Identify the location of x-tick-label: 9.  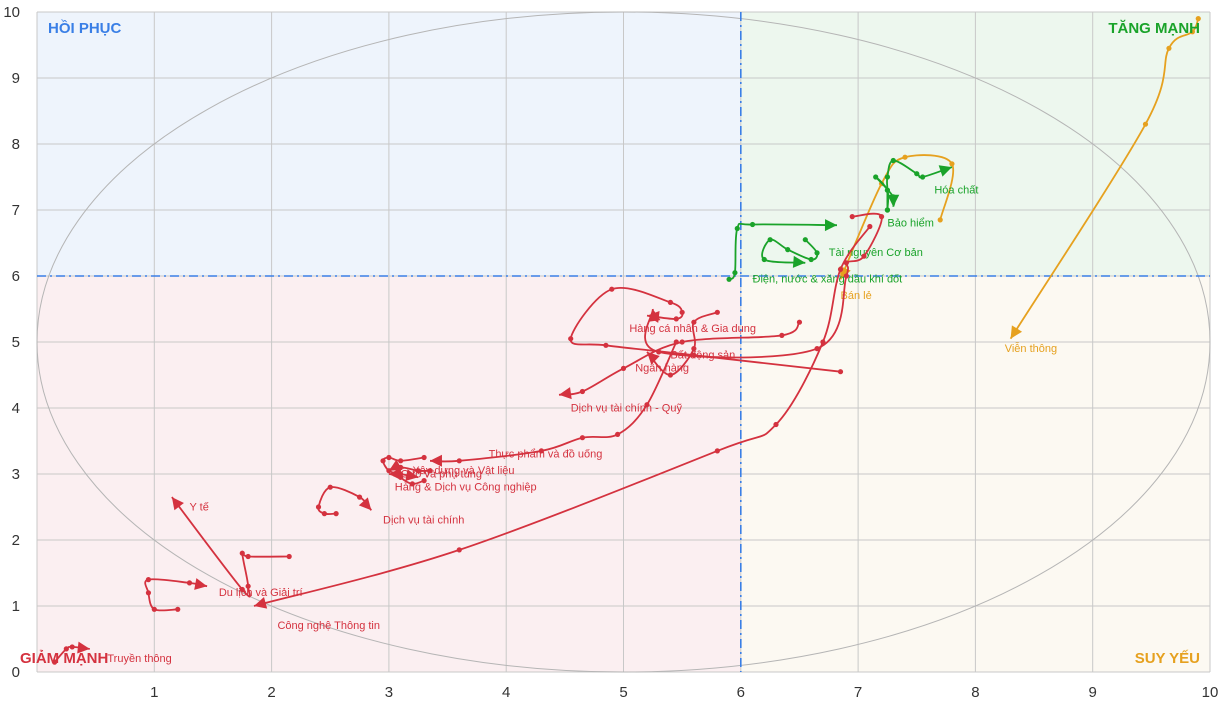
(1093, 692).